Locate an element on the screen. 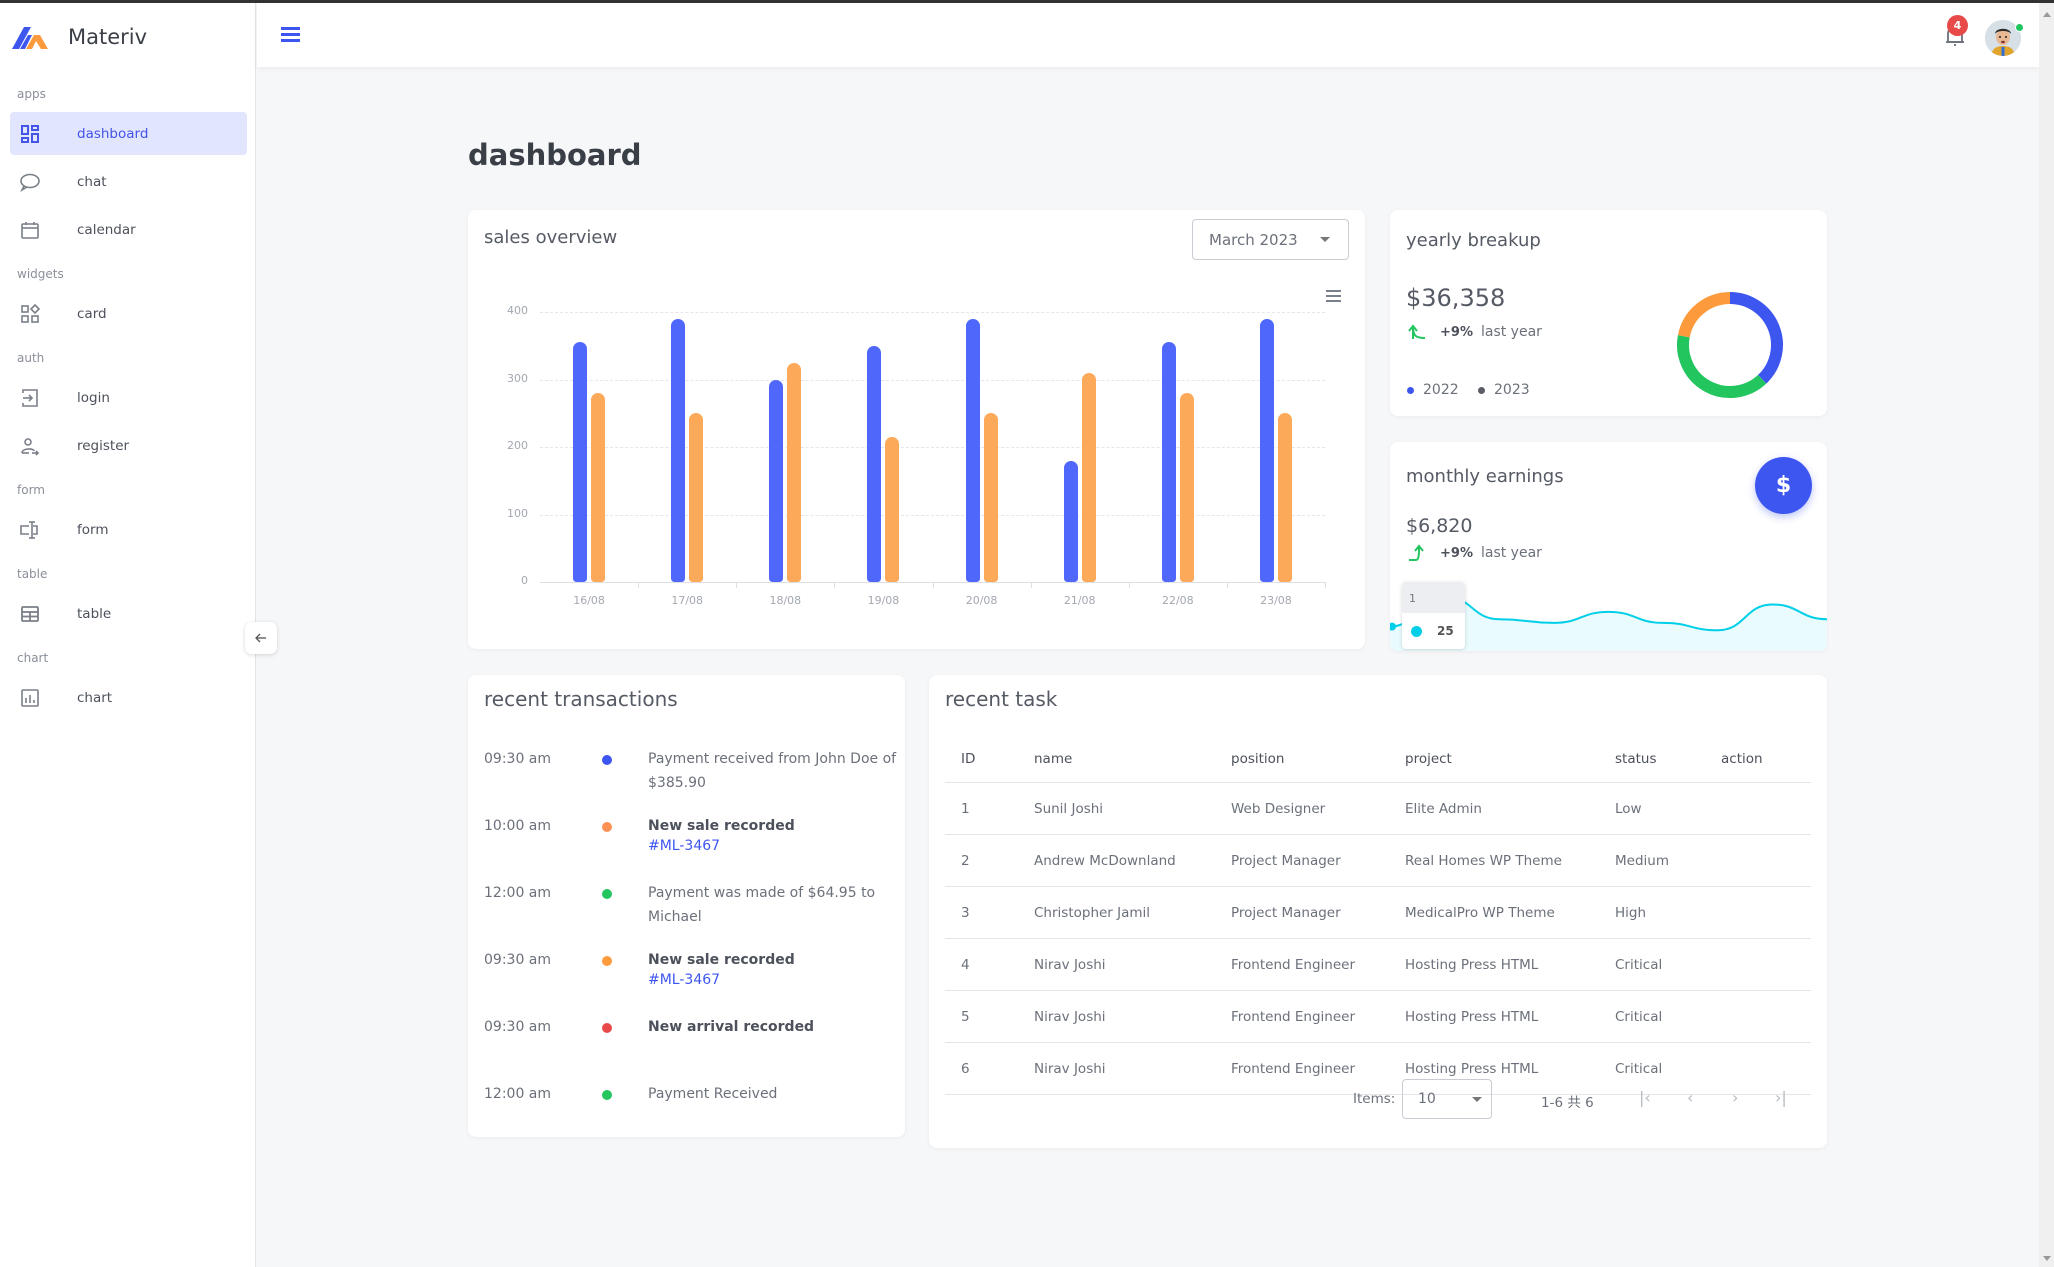  collapse-sidebar-button is located at coordinates (261, 638).